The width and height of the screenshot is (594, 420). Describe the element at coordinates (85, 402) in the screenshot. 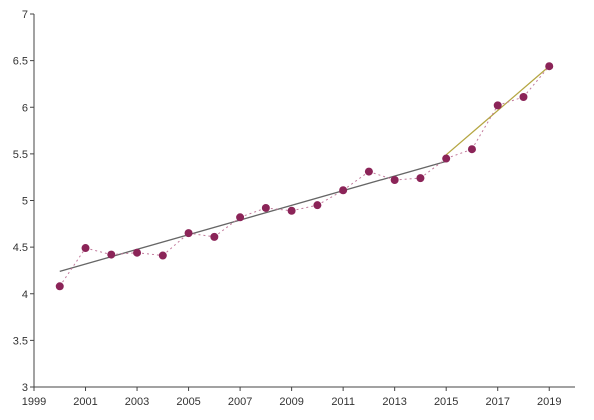

I see `x-tick-label: 2001` at that location.